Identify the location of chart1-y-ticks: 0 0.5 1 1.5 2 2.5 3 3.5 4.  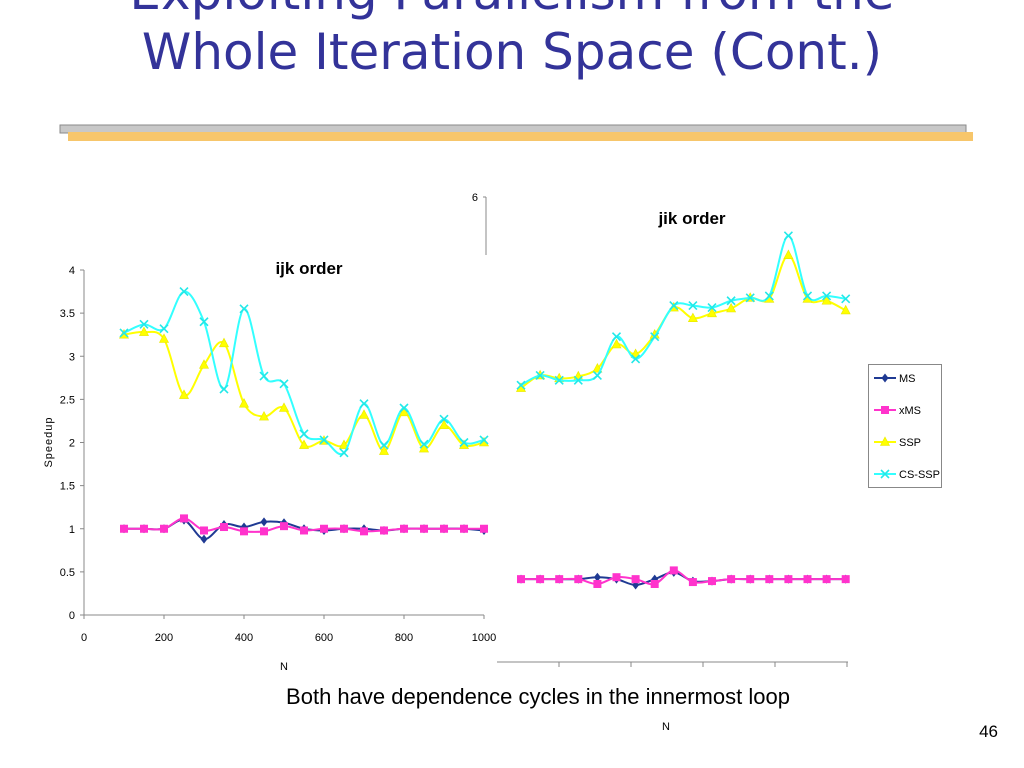
(72, 443).